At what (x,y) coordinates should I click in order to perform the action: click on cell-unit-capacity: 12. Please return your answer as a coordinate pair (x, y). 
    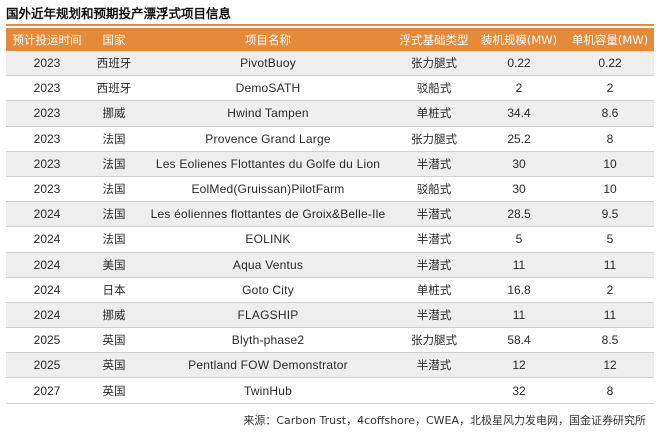
    Looking at the image, I should click on (610, 365).